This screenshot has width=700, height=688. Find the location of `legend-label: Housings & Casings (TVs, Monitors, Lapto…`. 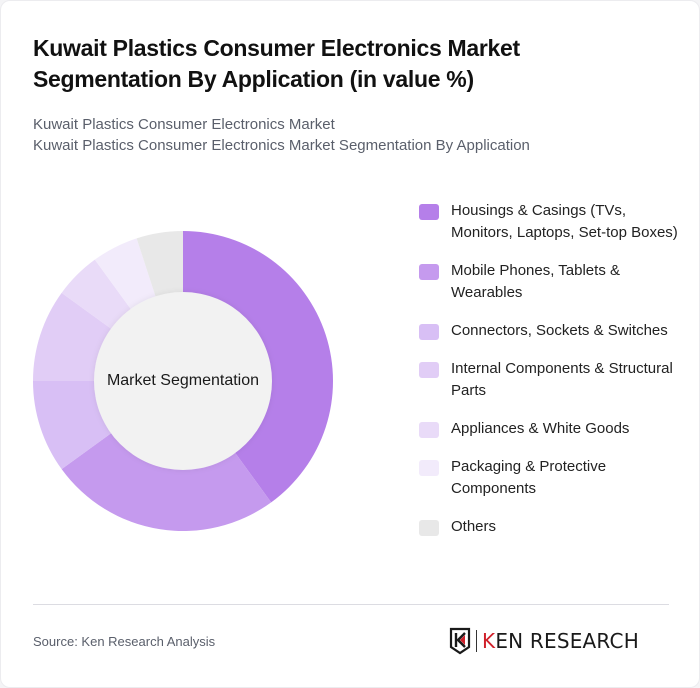

legend-label: Housings & Casings (TVs, Monitors, Lapto… is located at coordinates (564, 221).